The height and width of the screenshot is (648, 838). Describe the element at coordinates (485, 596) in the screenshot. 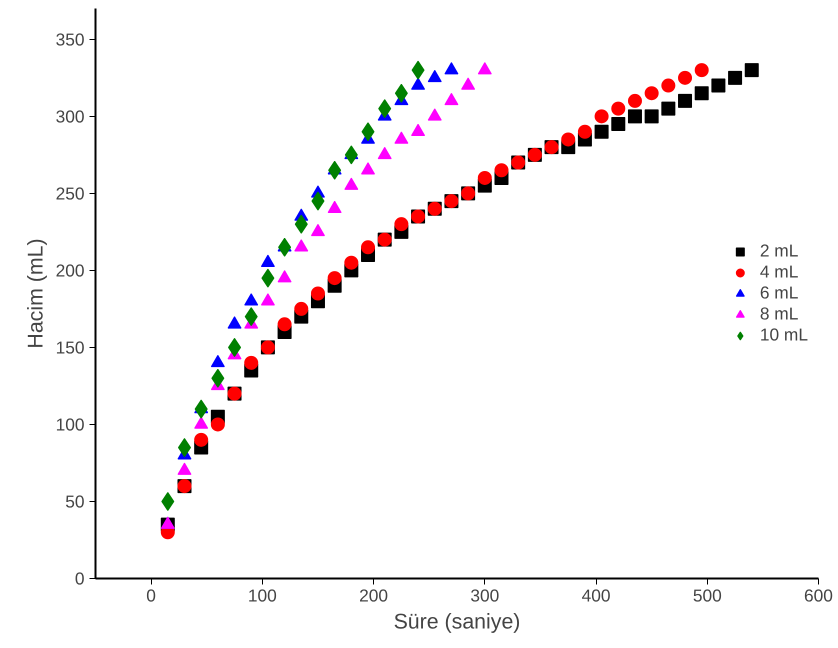

I see `x-tick-label: 300` at that location.